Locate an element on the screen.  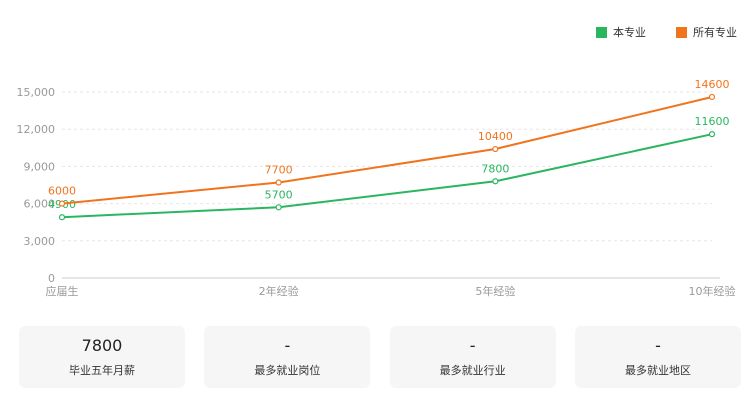
data-label: 10400 is located at coordinates (495, 136).